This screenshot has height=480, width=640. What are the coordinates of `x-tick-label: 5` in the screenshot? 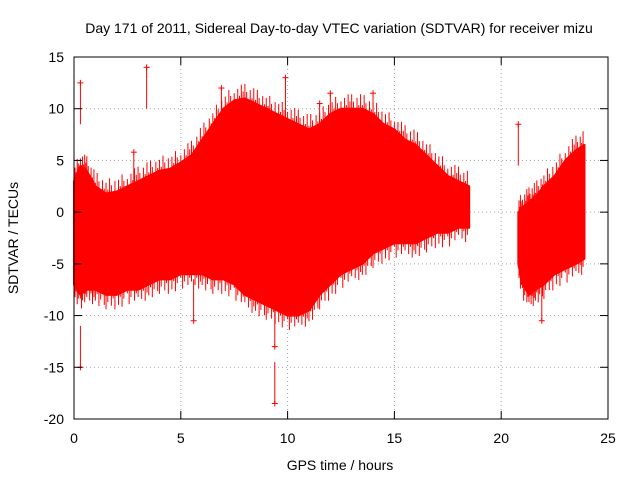 It's located at (181, 438).